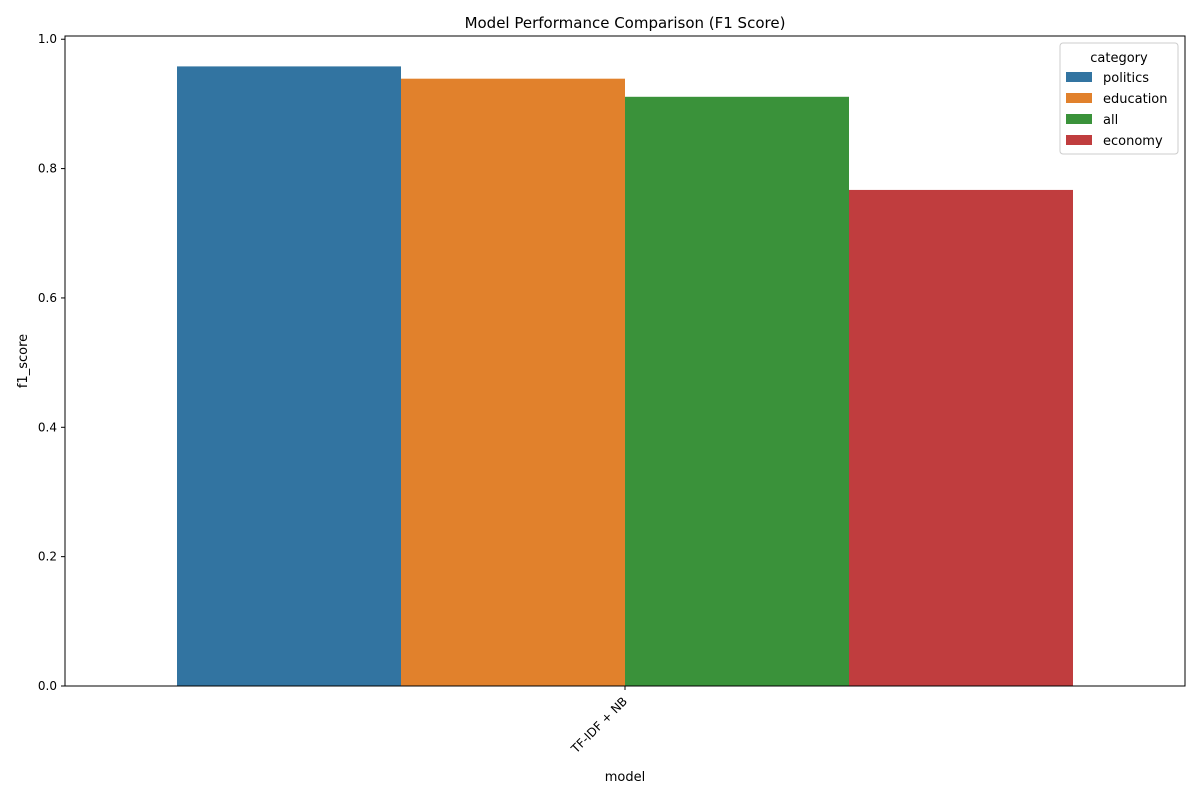 The width and height of the screenshot is (1200, 800). I want to click on bar-all, so click(737, 391).